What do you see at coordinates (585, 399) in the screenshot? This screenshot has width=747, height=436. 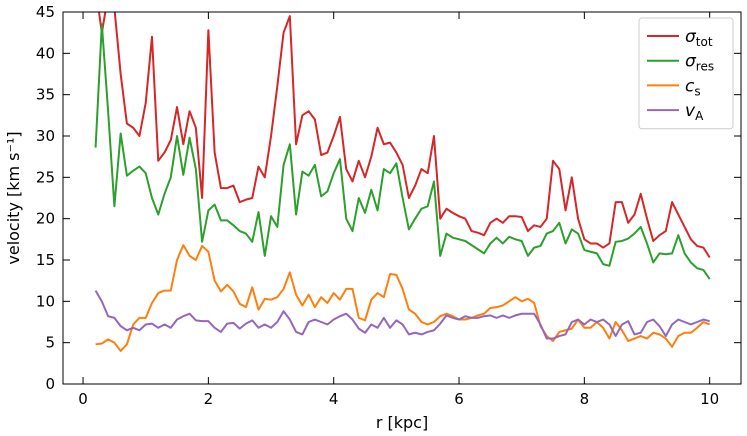 I see `x-tick-label: 8` at bounding box center [585, 399].